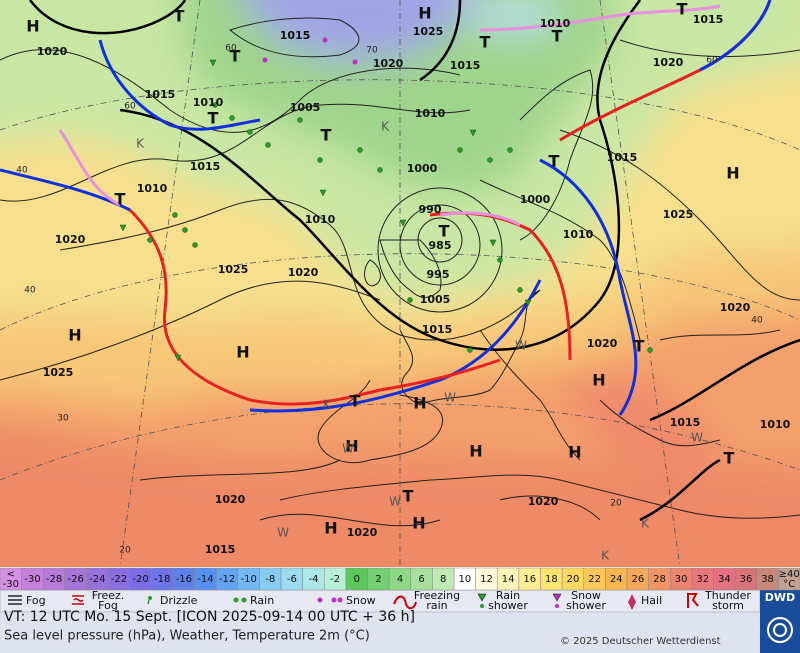  I want to click on latitude-label: 30, so click(63, 419).